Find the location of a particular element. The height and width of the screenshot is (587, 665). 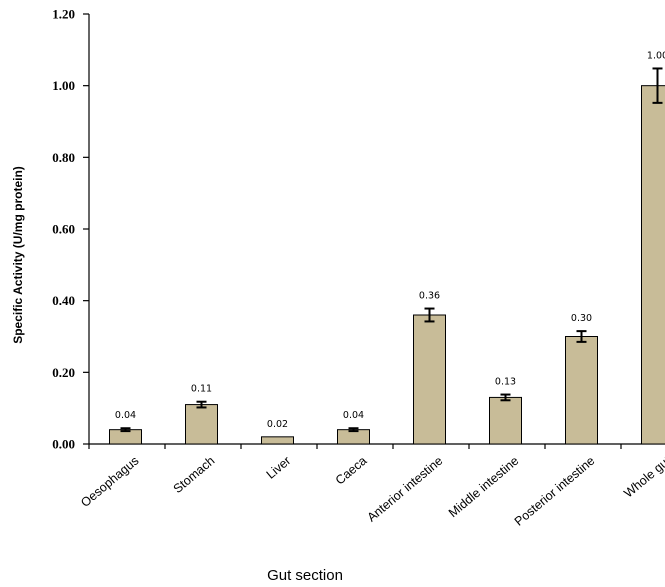

y-axis-label: Specific Activity (U/mg protein) is located at coordinates (18, 255).